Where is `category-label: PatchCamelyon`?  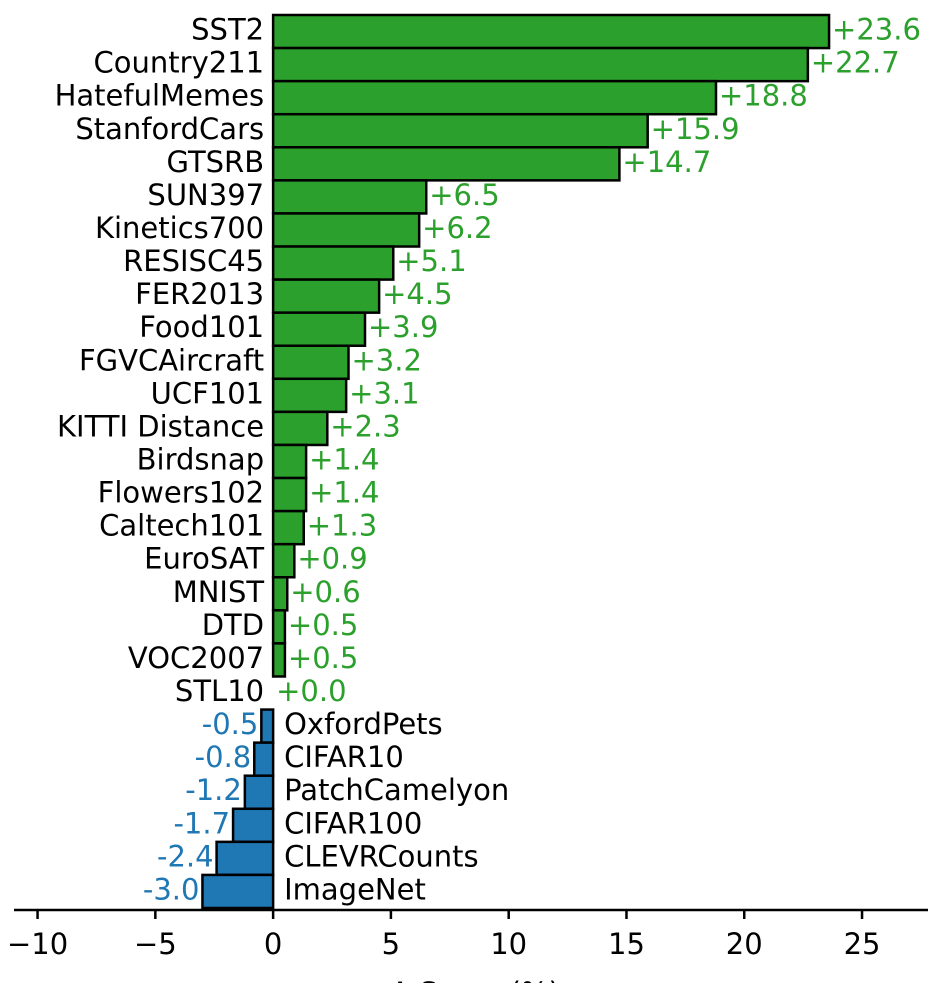 category-label: PatchCamelyon is located at coordinates (396, 790).